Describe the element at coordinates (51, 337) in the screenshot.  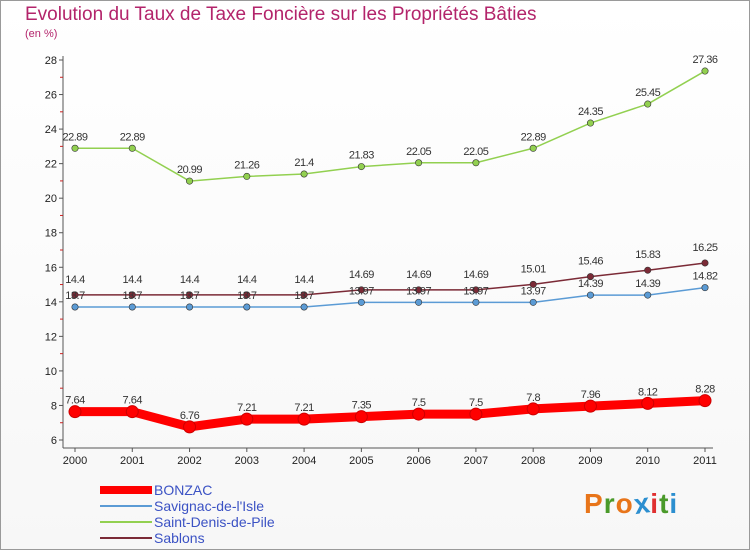
I see `y-tick-label: 12` at that location.